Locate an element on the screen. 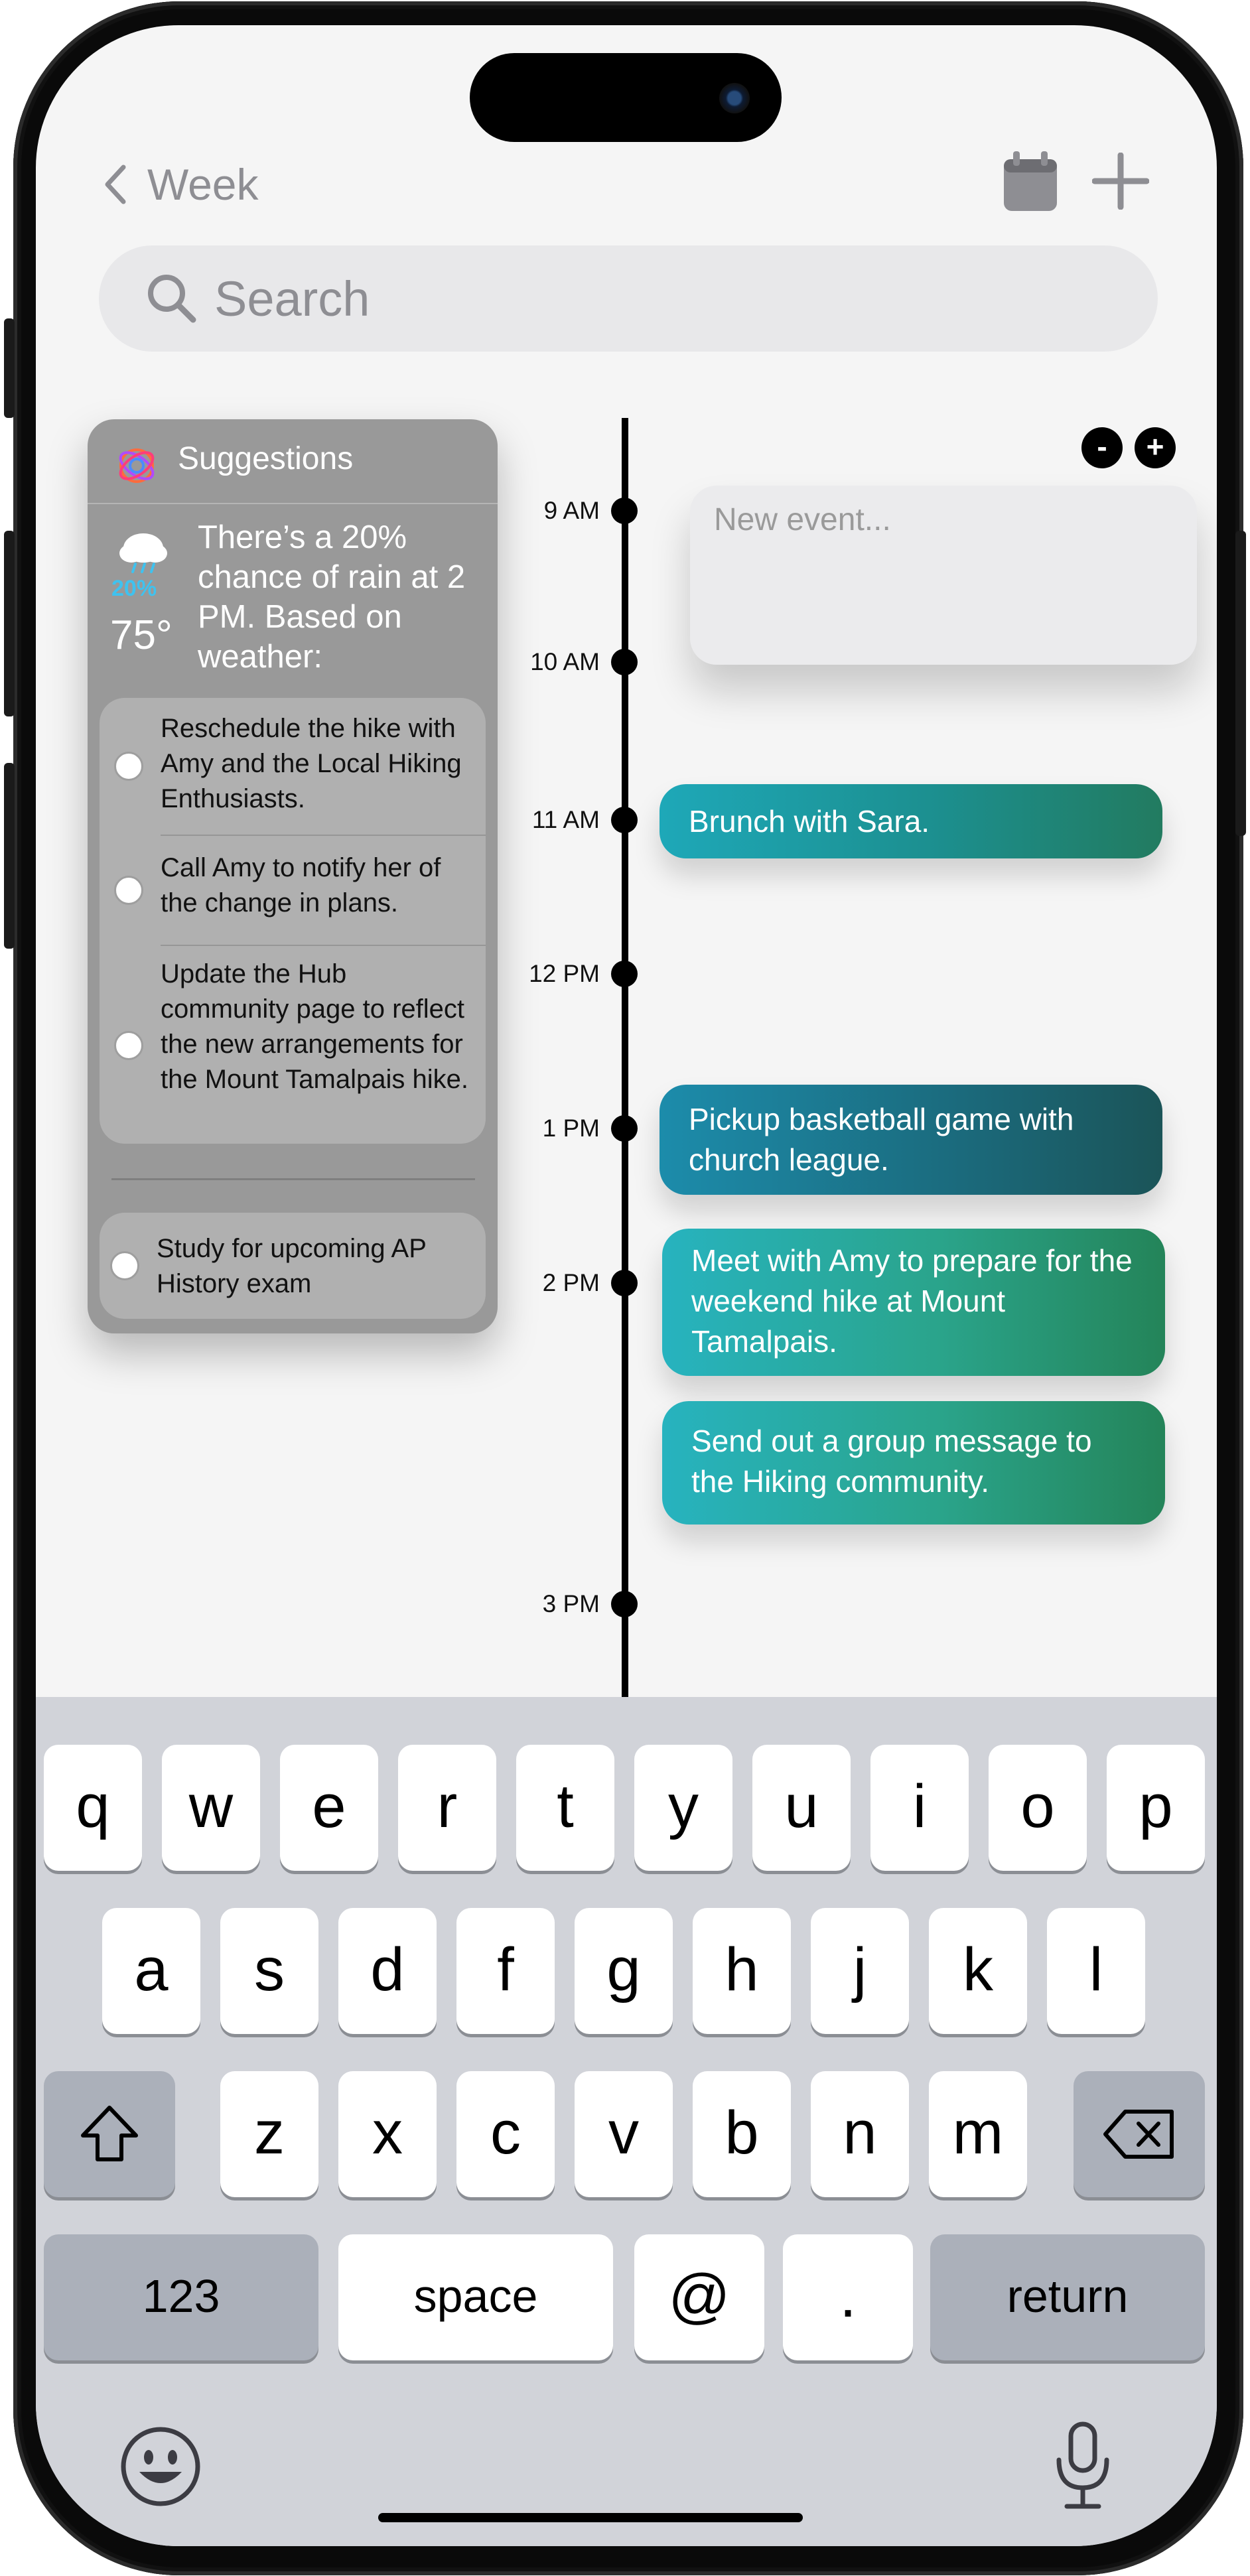 The width and height of the screenshot is (1250, 2576). key-r: r is located at coordinates (447, 1808).